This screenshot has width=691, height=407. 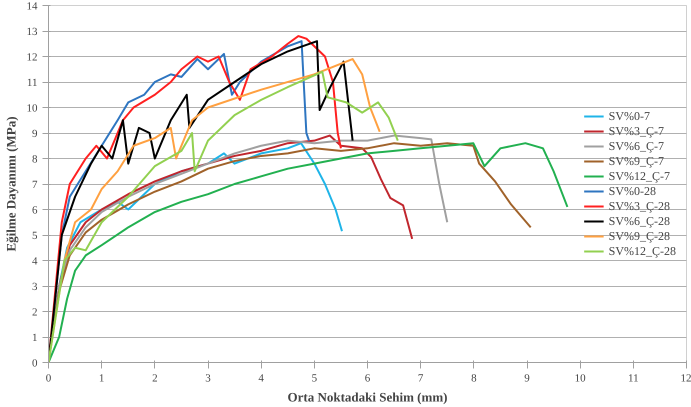 What do you see at coordinates (35, 262) in the screenshot?
I see `y-tick-label: 4` at bounding box center [35, 262].